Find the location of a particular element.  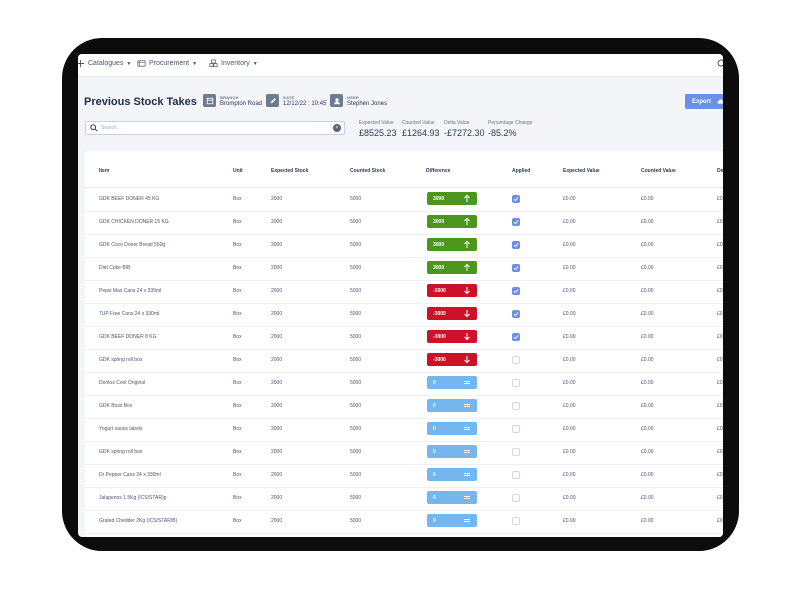

summary-expected-value: Expected Value £8525.23 is located at coordinates (378, 129).